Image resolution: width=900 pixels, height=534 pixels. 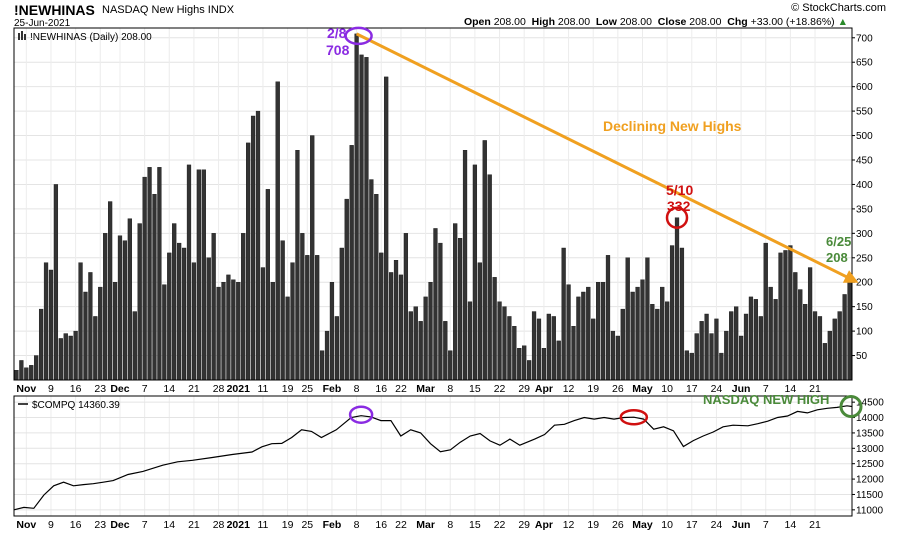 What do you see at coordinates (868, 457) in the screenshot?
I see `bottom-y-axis: 11000 11500 12000 12500 13000 13500 14000 14500` at bounding box center [868, 457].